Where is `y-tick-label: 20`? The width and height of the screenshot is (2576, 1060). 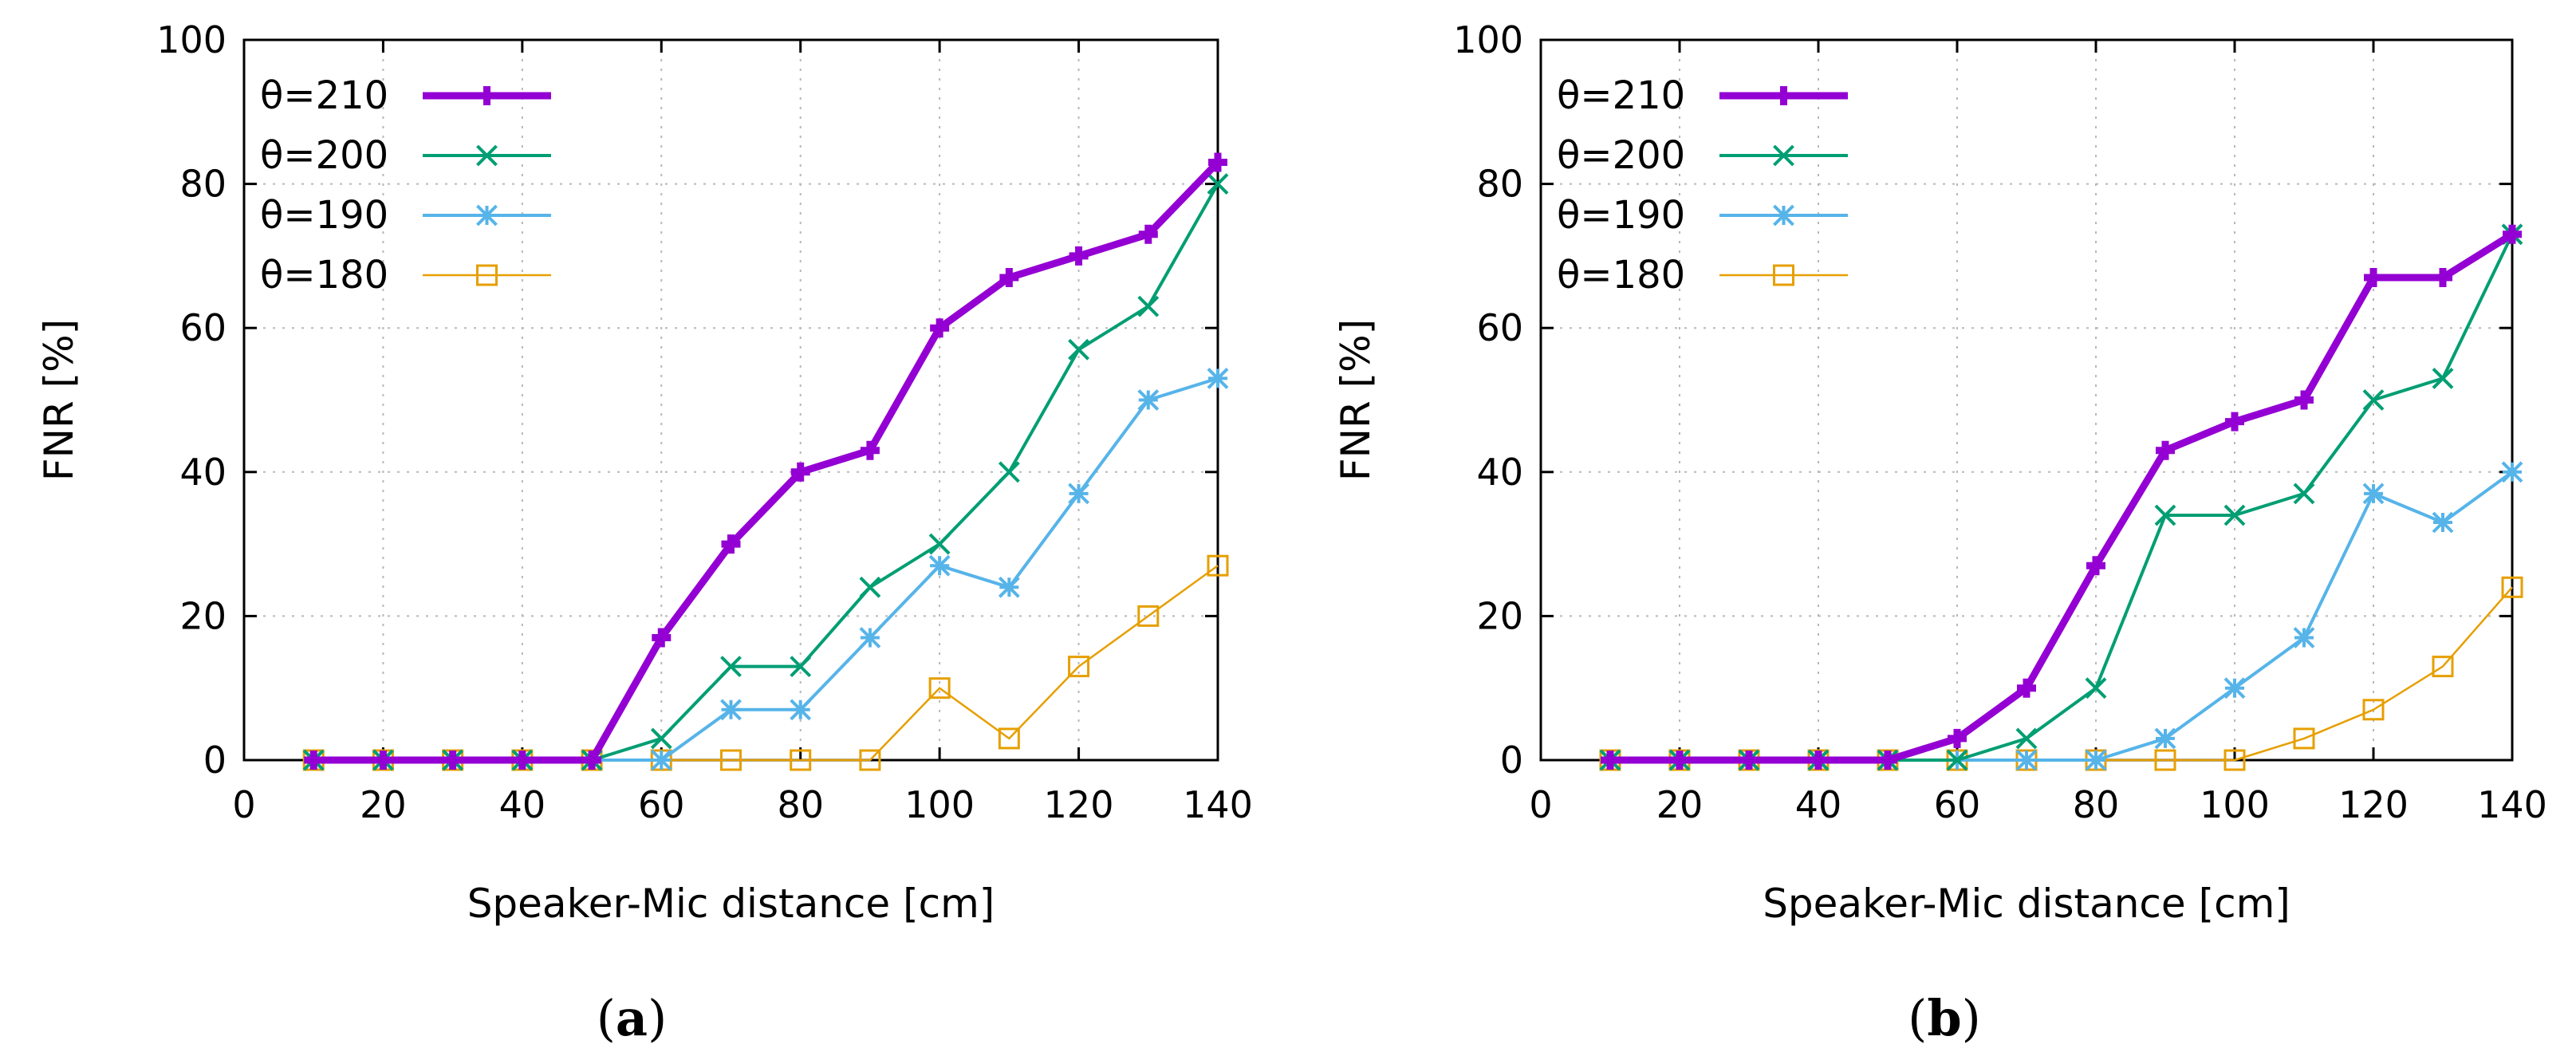 y-tick-label: 20 is located at coordinates (202, 615).